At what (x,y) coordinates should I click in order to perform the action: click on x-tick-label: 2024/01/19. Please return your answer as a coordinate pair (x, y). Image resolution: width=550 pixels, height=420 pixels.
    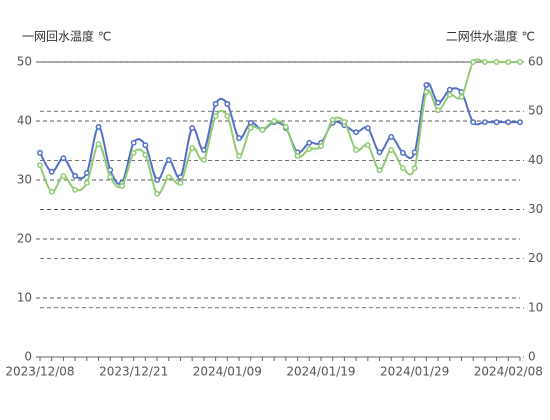
    Looking at the image, I should click on (320, 372).